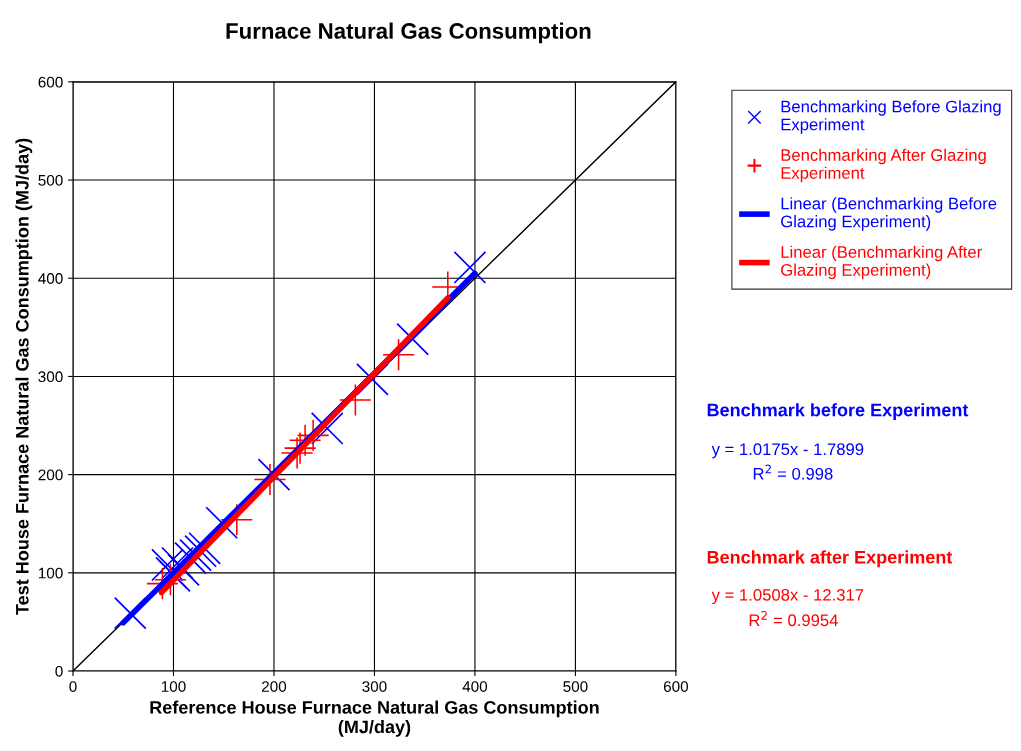  I want to click on text: Benchmark after Experiment, so click(830, 559).